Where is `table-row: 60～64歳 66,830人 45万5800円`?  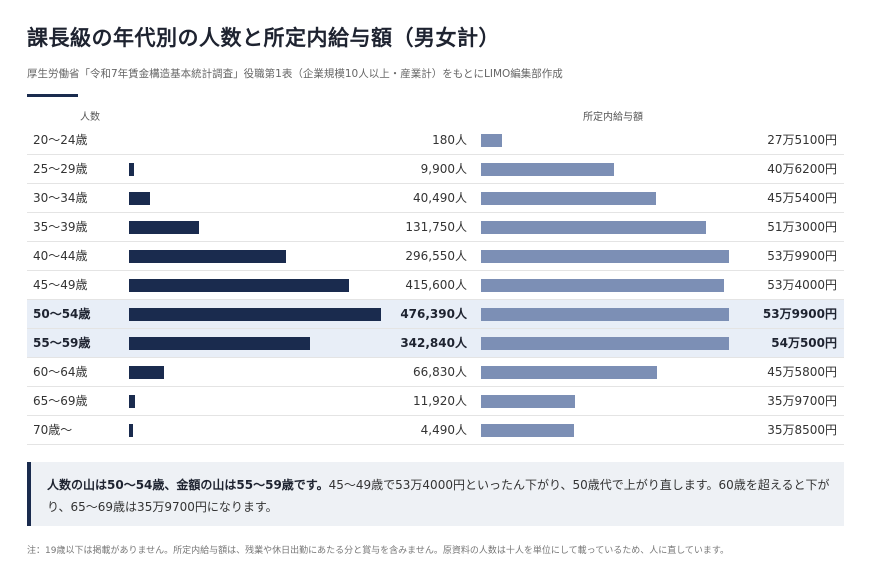
table-row: 60～64歳 66,830人 45万5800円 is located at coordinates (435, 372).